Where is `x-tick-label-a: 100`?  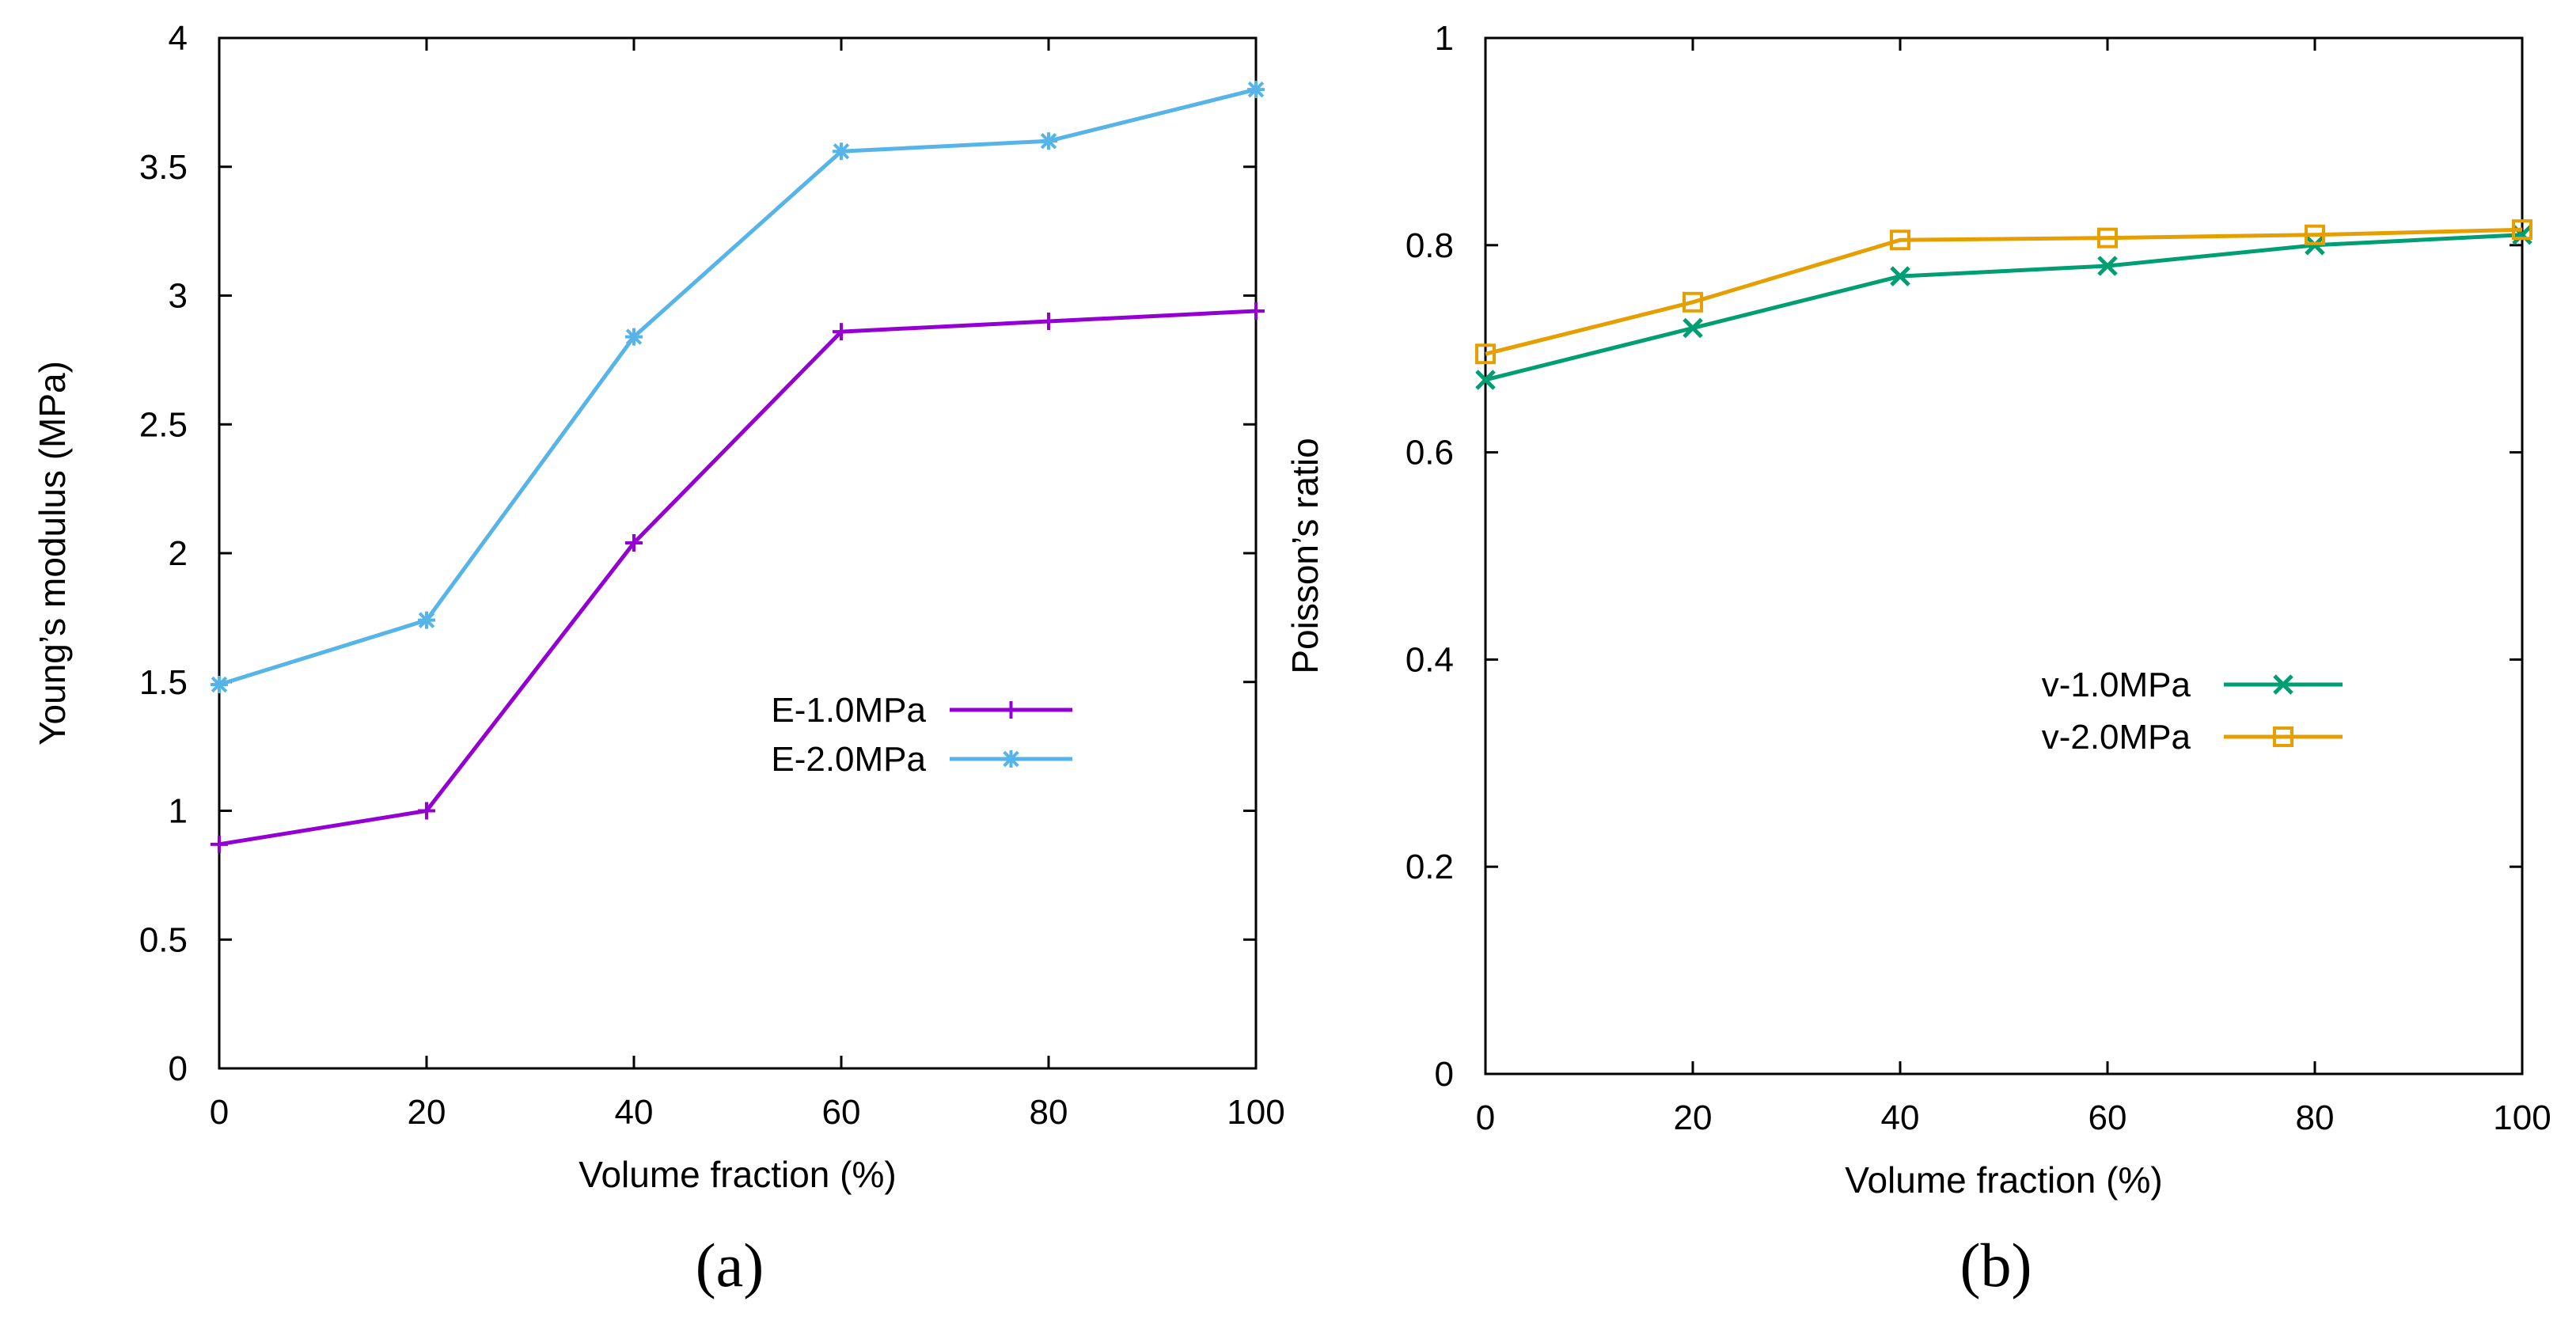
x-tick-label-a: 100 is located at coordinates (1255, 1112).